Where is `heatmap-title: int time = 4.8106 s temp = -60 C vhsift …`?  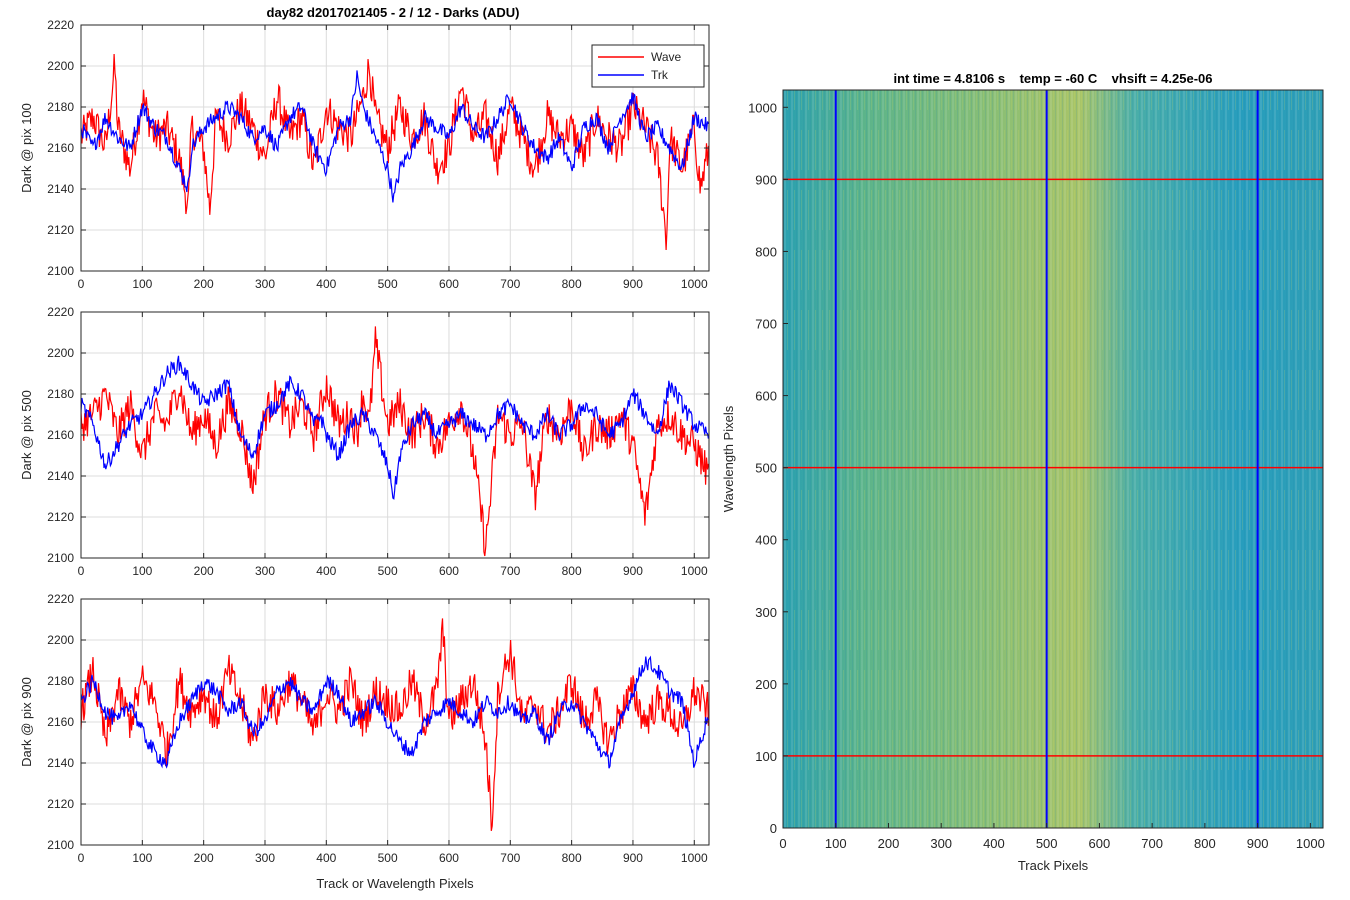 heatmap-title: int time = 4.8106 s temp = -60 C vhsift … is located at coordinates (1052, 78).